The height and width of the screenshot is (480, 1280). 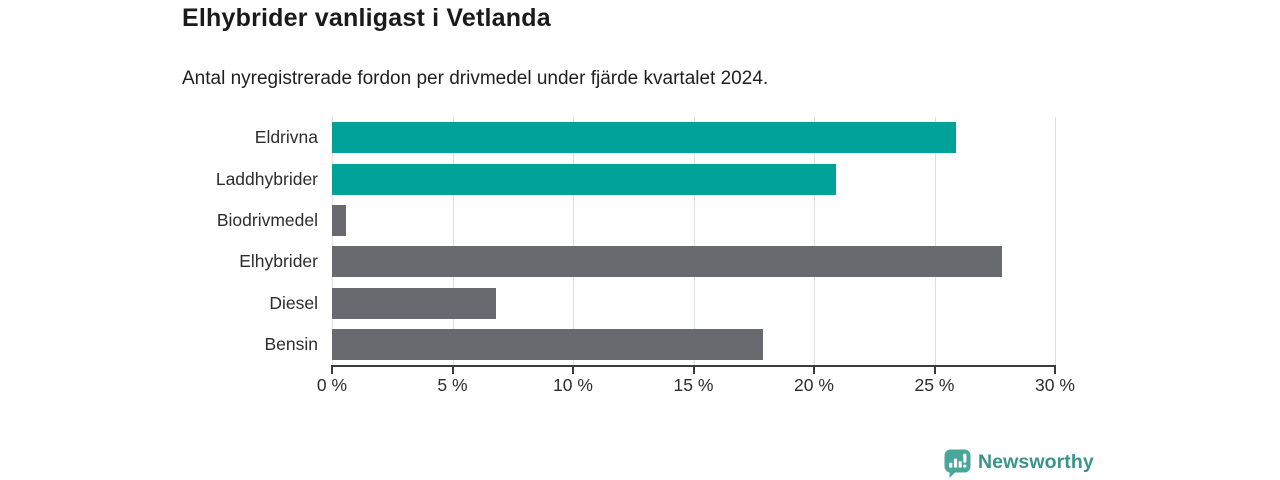 I want to click on x-axis-tick-label: 0 %, so click(x=332, y=385).